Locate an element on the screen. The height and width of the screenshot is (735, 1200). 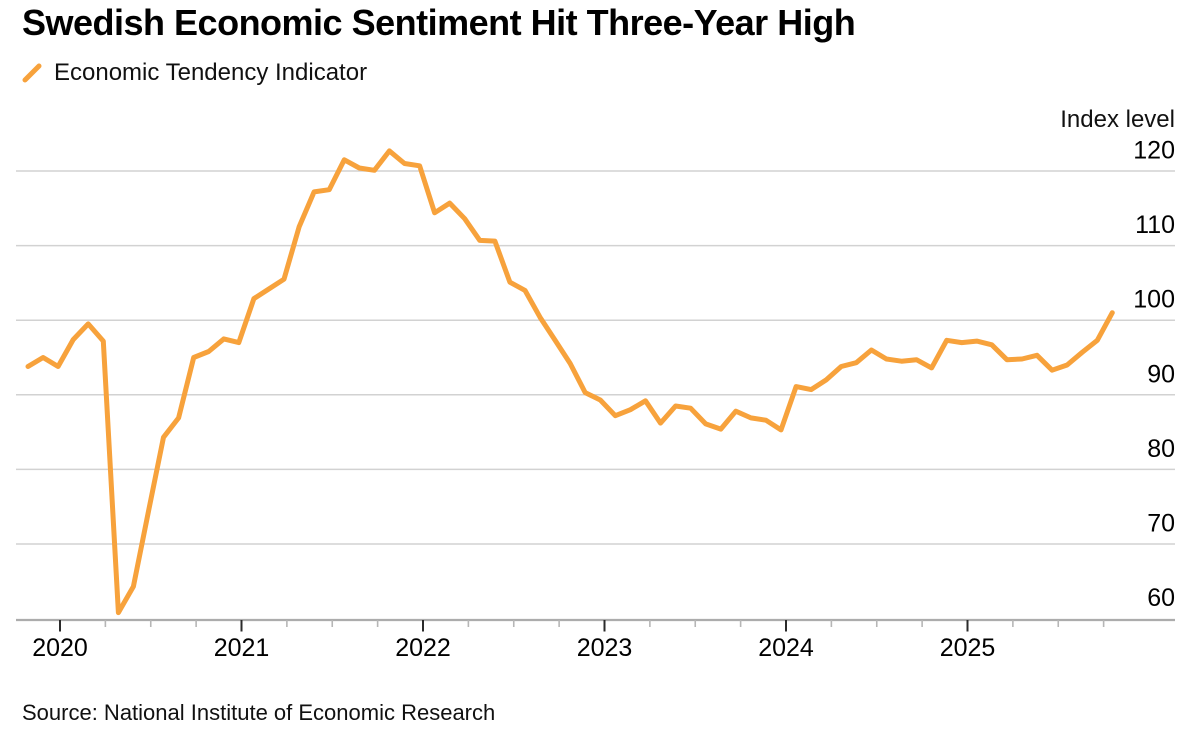
y-axis-label: 80 is located at coordinates (1161, 449).